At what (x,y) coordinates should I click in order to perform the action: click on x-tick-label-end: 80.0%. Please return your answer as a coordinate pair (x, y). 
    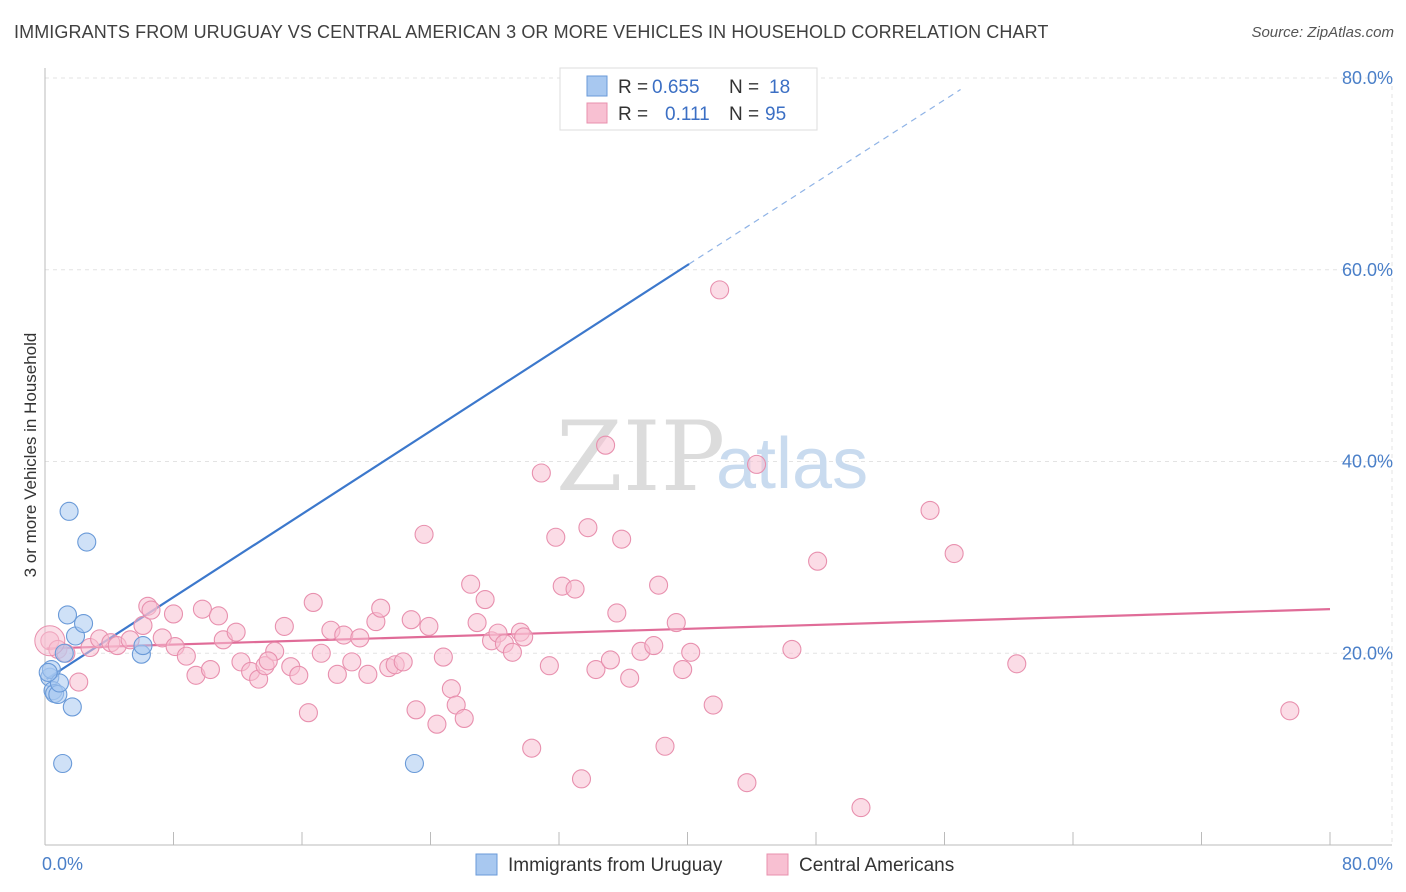
    Looking at the image, I should click on (1367, 864).